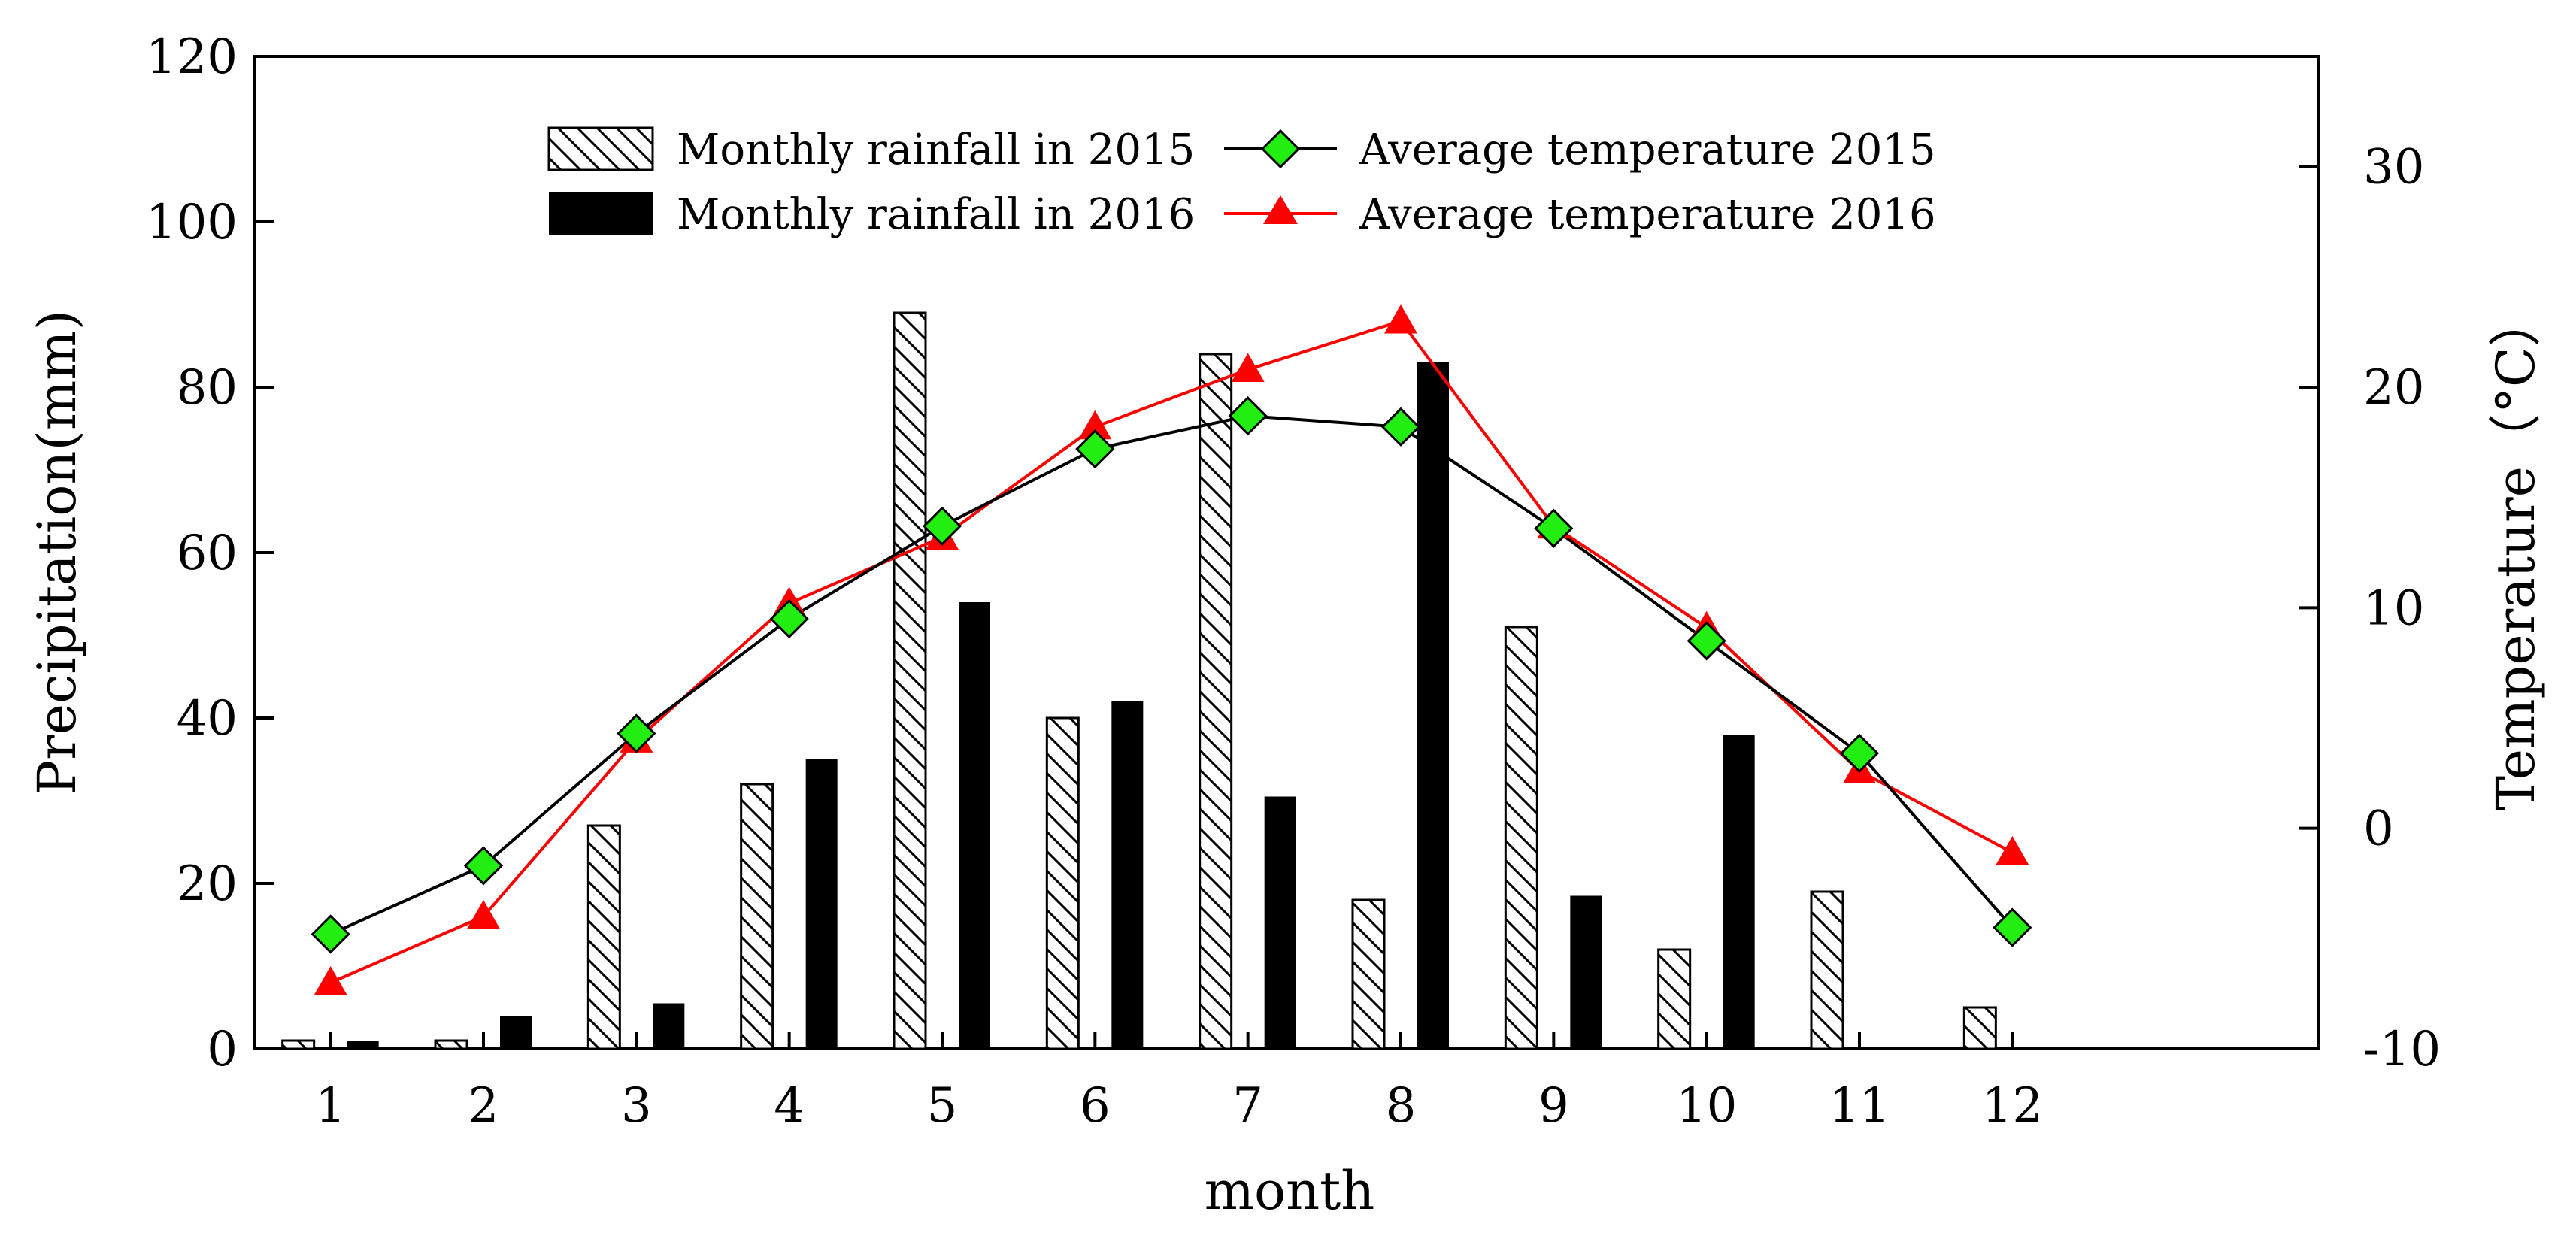 The width and height of the screenshot is (2576, 1233). What do you see at coordinates (483, 914) in the screenshot?
I see `marker-temp-2016-m2` at bounding box center [483, 914].